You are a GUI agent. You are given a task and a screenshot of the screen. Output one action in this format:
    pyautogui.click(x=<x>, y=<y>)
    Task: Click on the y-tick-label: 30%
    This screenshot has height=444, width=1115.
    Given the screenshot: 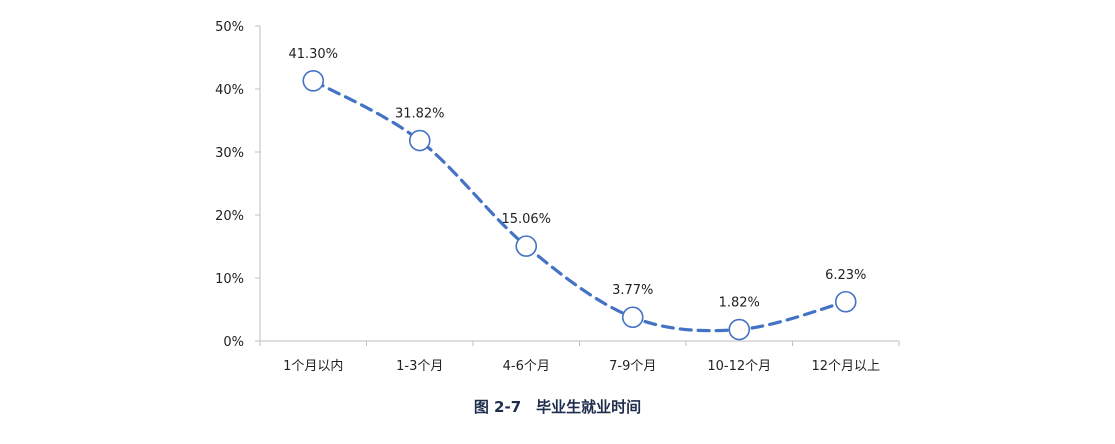 What is the action you would take?
    pyautogui.click(x=229, y=153)
    